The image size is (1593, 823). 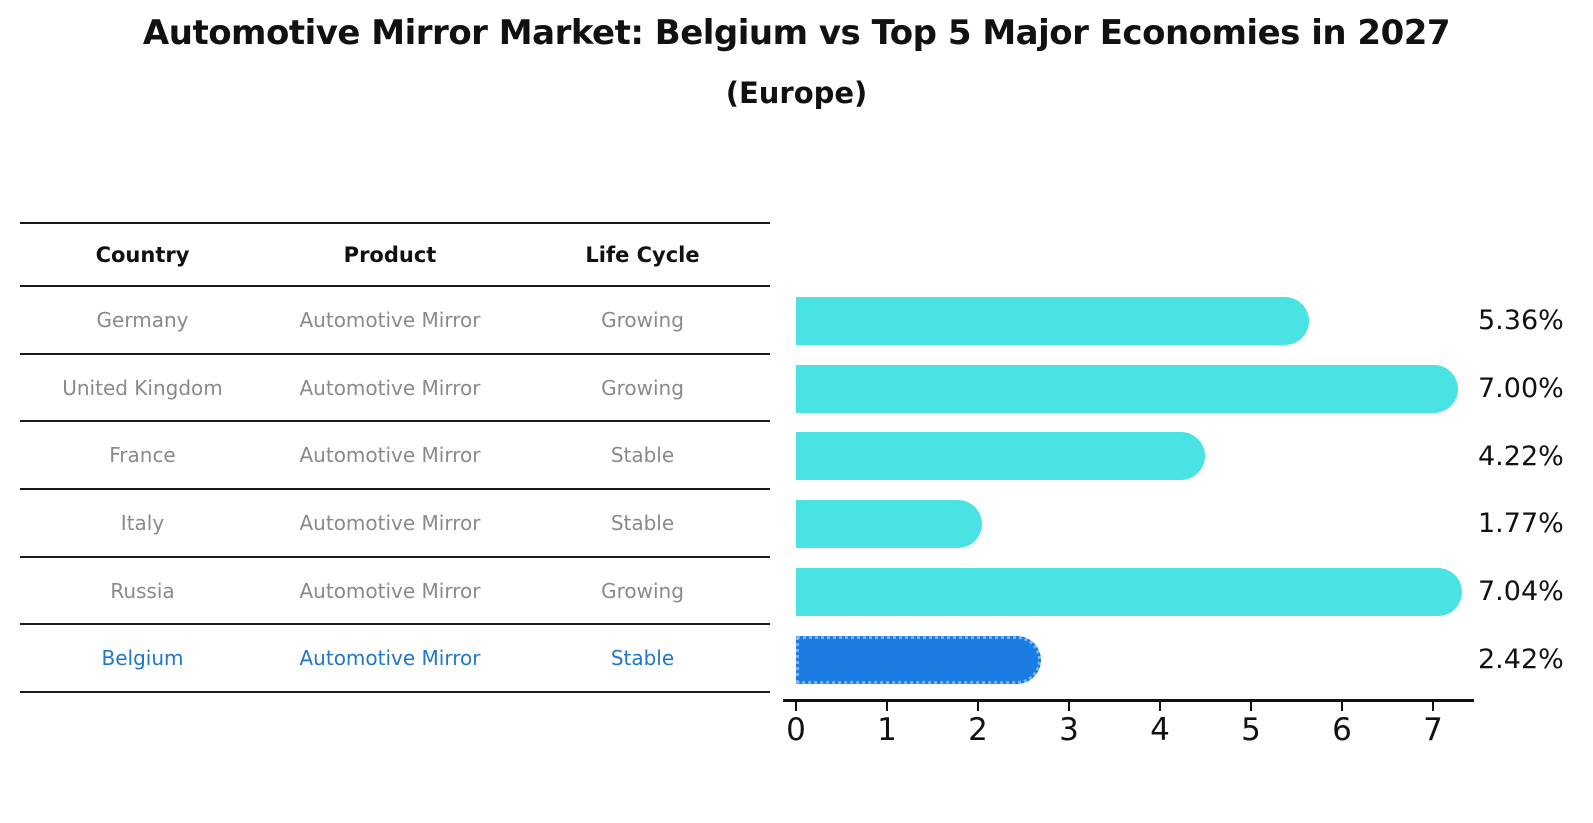 What do you see at coordinates (1052, 321) in the screenshot?
I see `bar-germany` at bounding box center [1052, 321].